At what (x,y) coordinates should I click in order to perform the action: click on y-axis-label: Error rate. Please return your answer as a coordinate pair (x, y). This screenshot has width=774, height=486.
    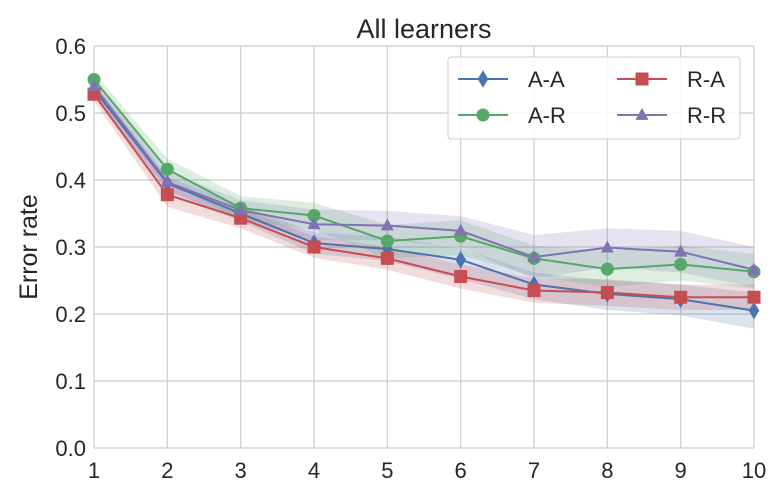
    Looking at the image, I should click on (29, 247).